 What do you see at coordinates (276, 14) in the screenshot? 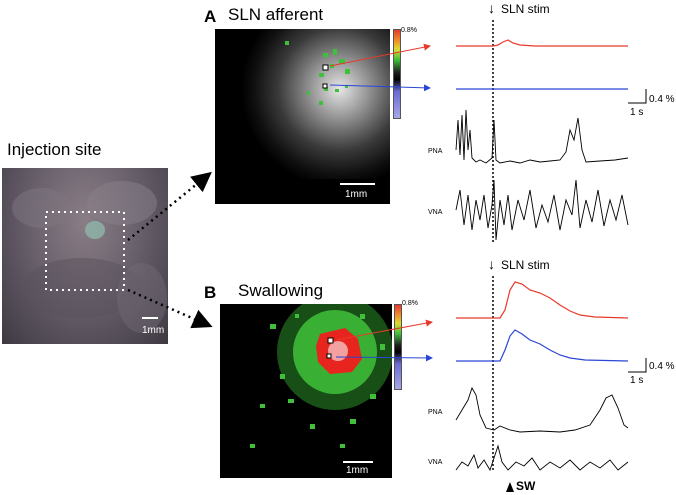
I see `panel-a-title: SLN afferent` at bounding box center [276, 14].